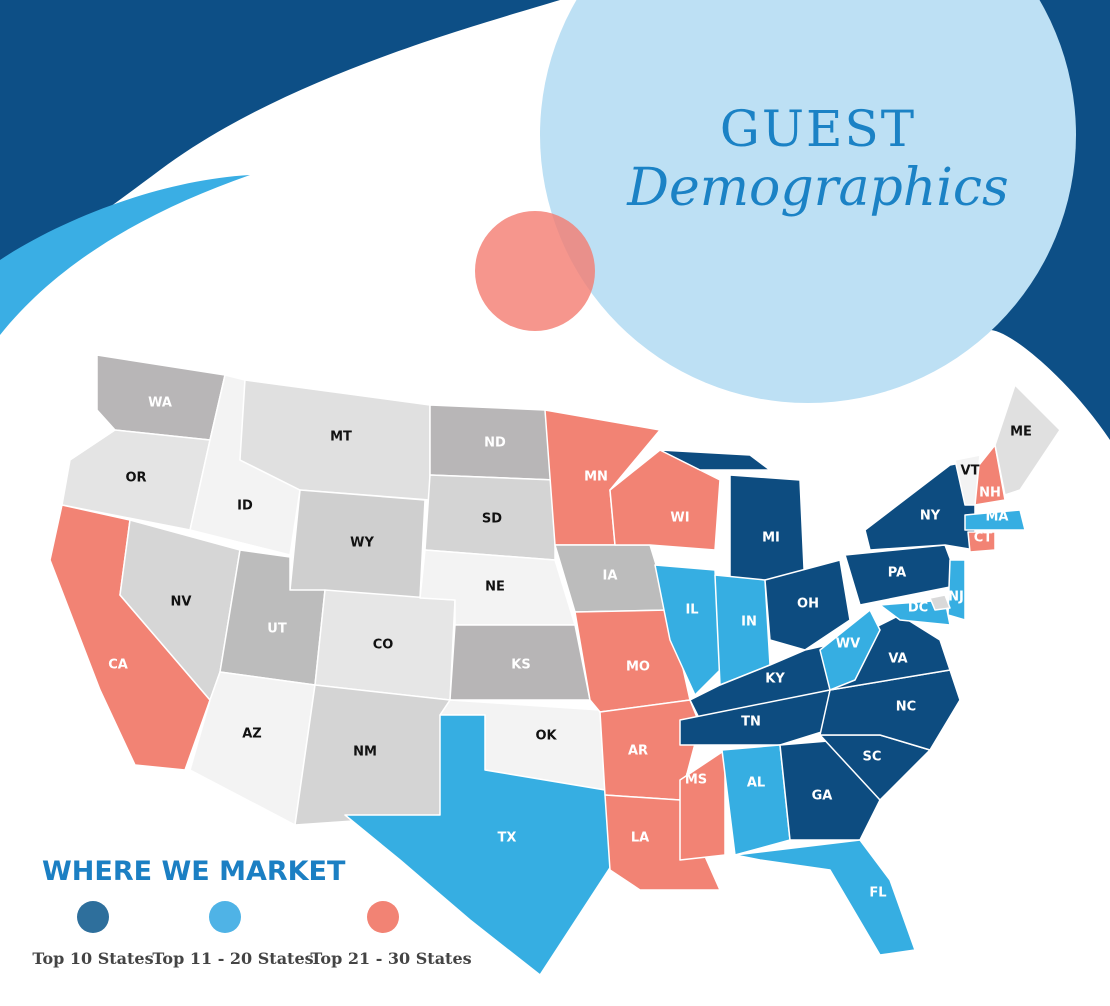 This screenshot has width=1110, height=1006. I want to click on state-label: ME, so click(1021, 432).